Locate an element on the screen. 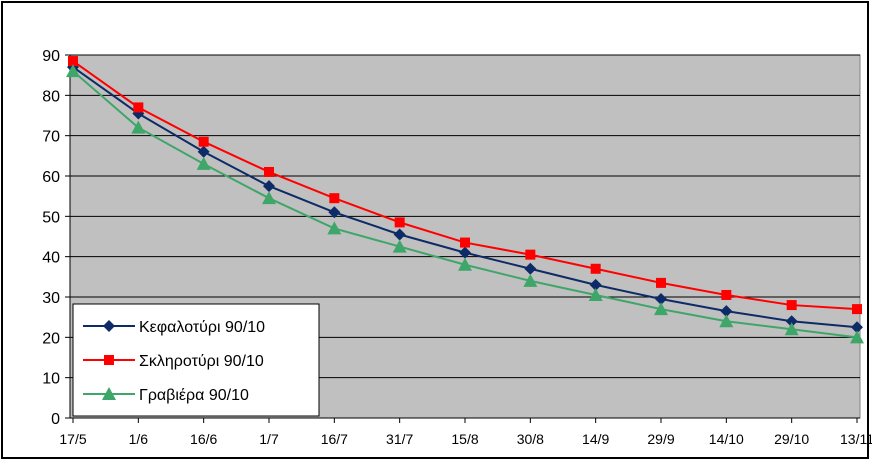 This screenshot has height=462, width=872. x-tick-label: 31/7 is located at coordinates (399, 439).